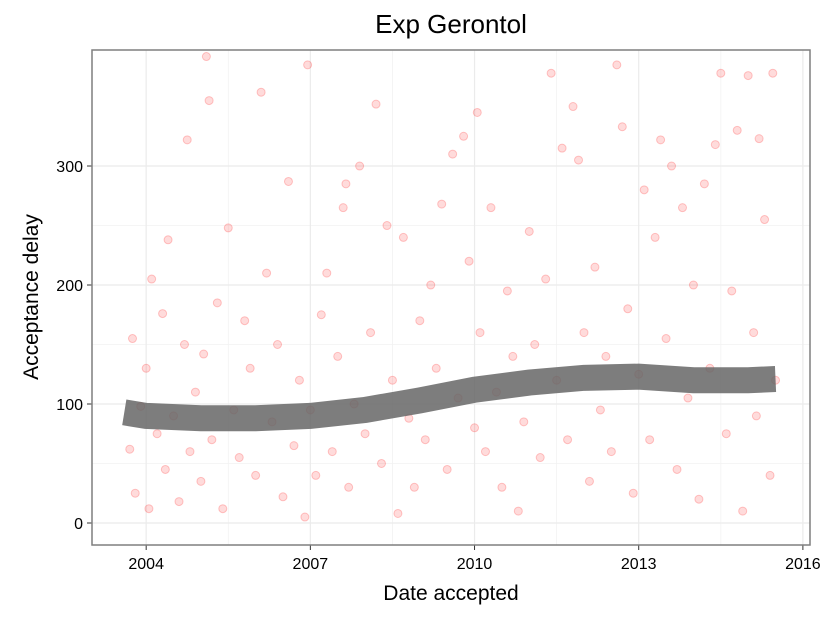 The image size is (825, 623). Describe the element at coordinates (31, 297) in the screenshot. I see `y-axis-label: Acceptance delay` at that location.